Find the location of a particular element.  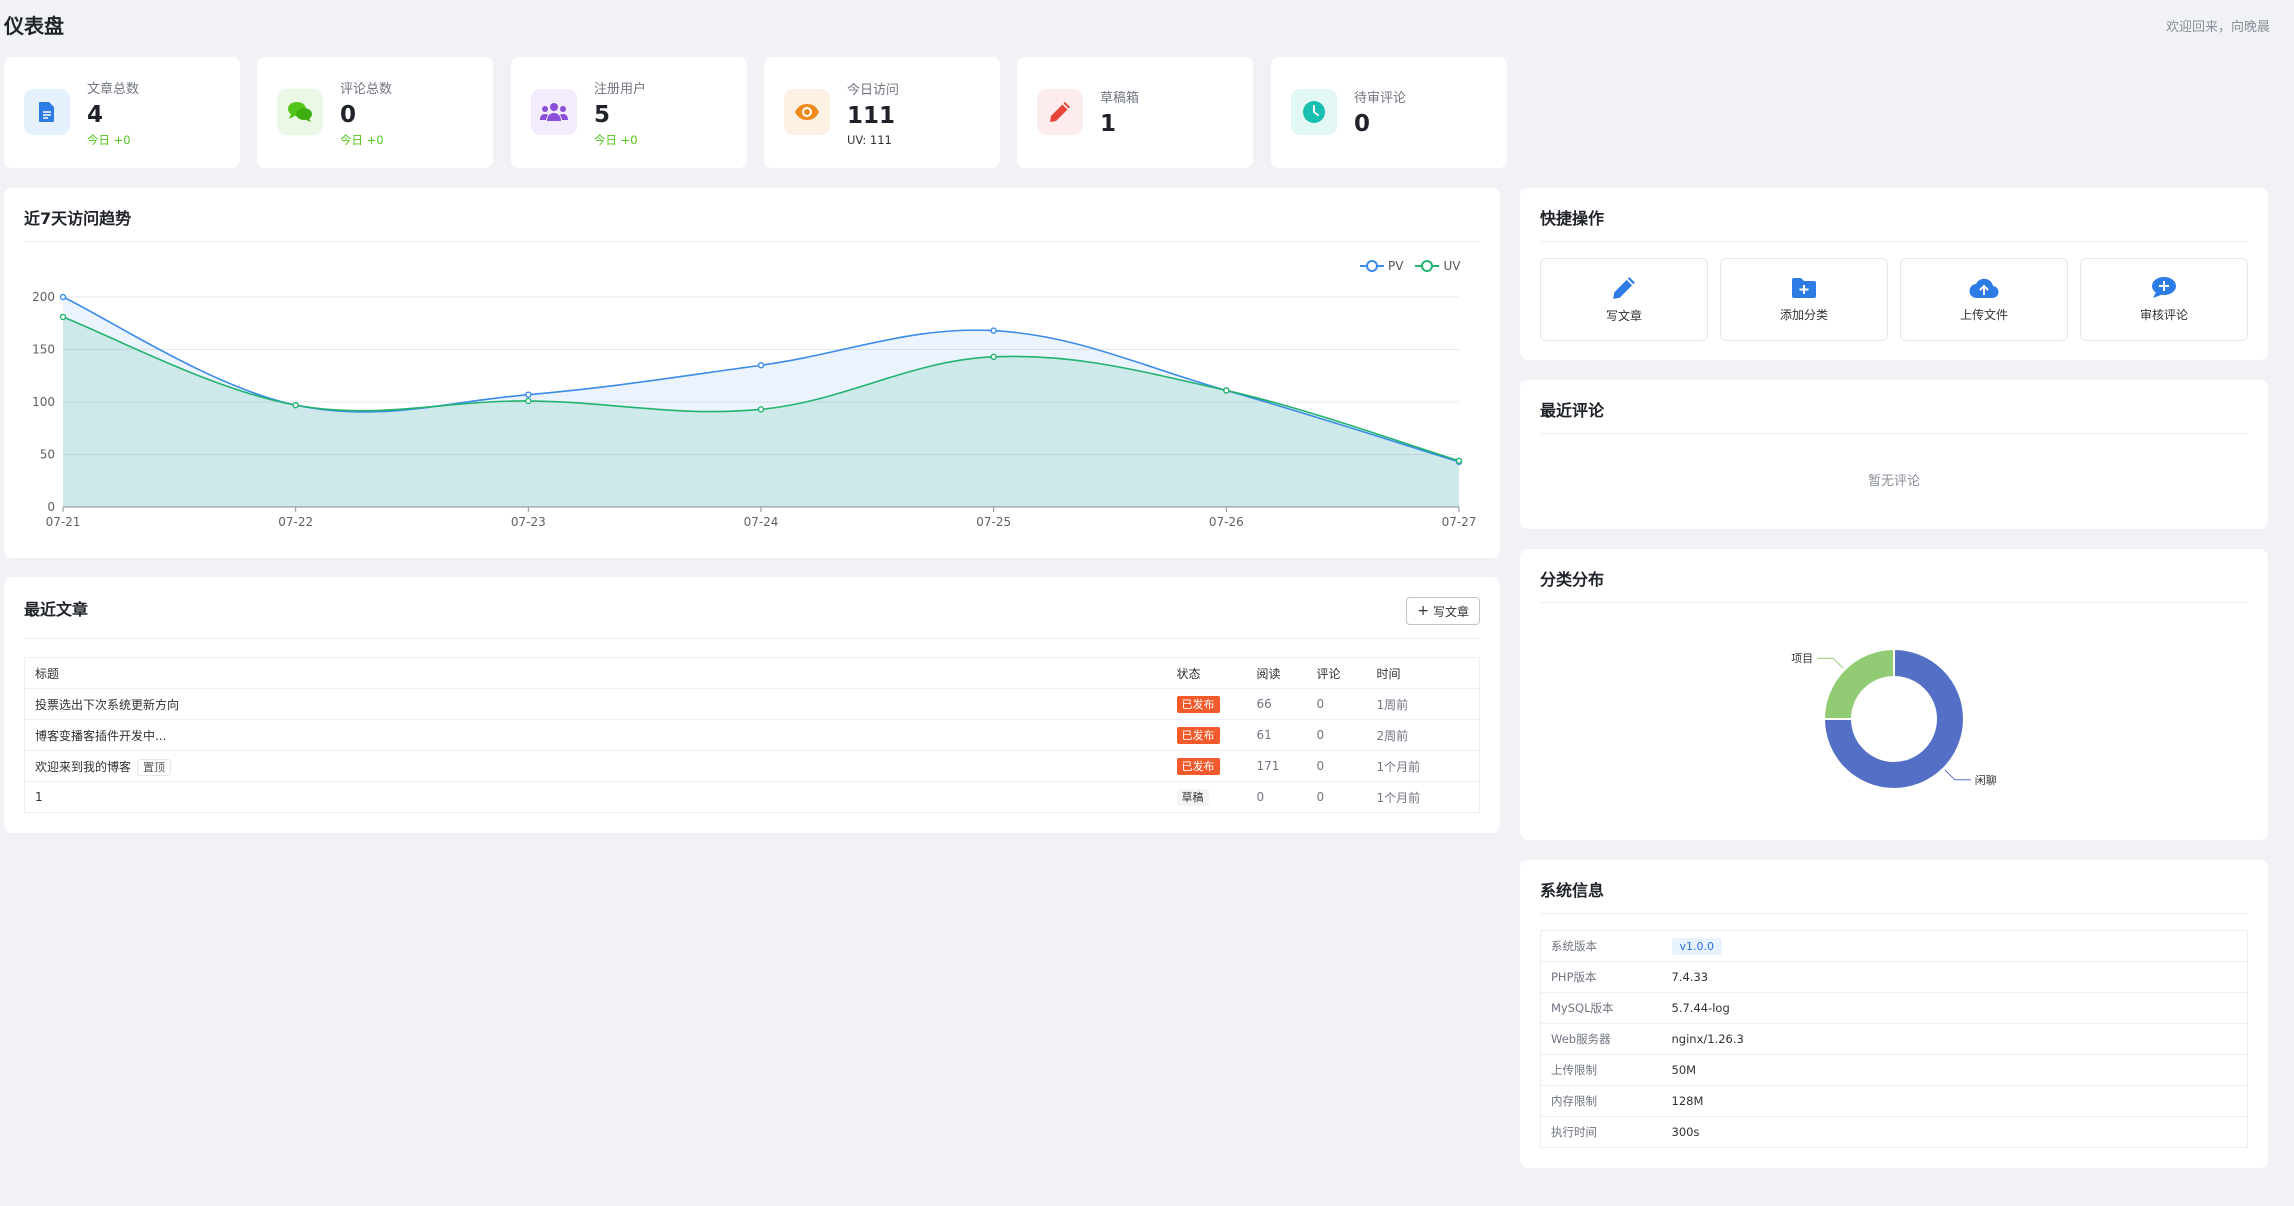

table-row: 欢迎来到我的博客 置顶 已发布 171 0 1个月前 is located at coordinates (752, 766).